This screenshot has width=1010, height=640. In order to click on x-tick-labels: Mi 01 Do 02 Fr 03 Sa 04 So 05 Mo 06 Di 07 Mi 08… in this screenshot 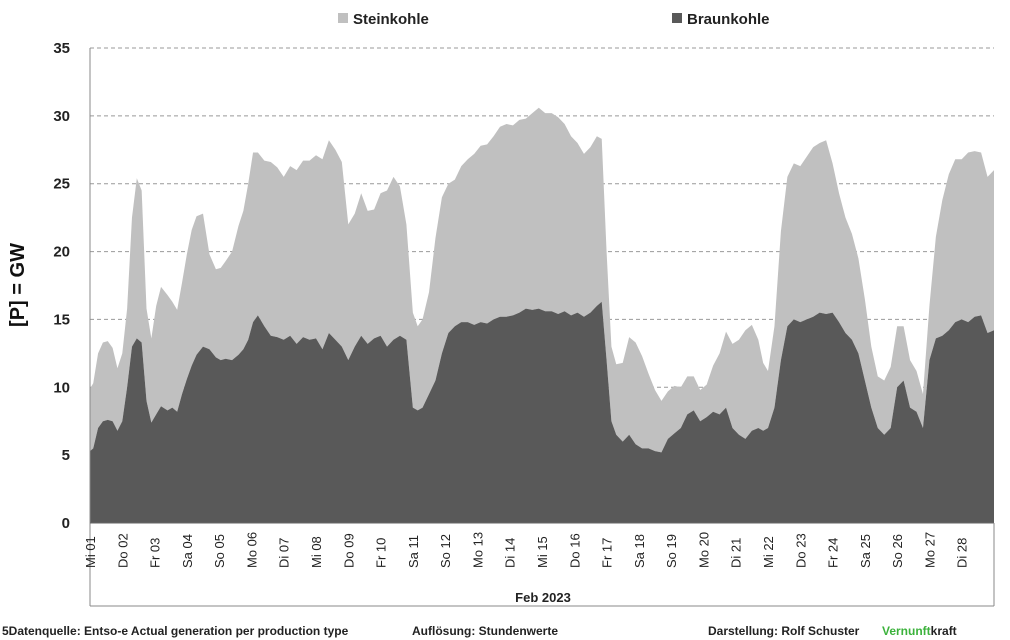, I will do `click(526, 550)`.